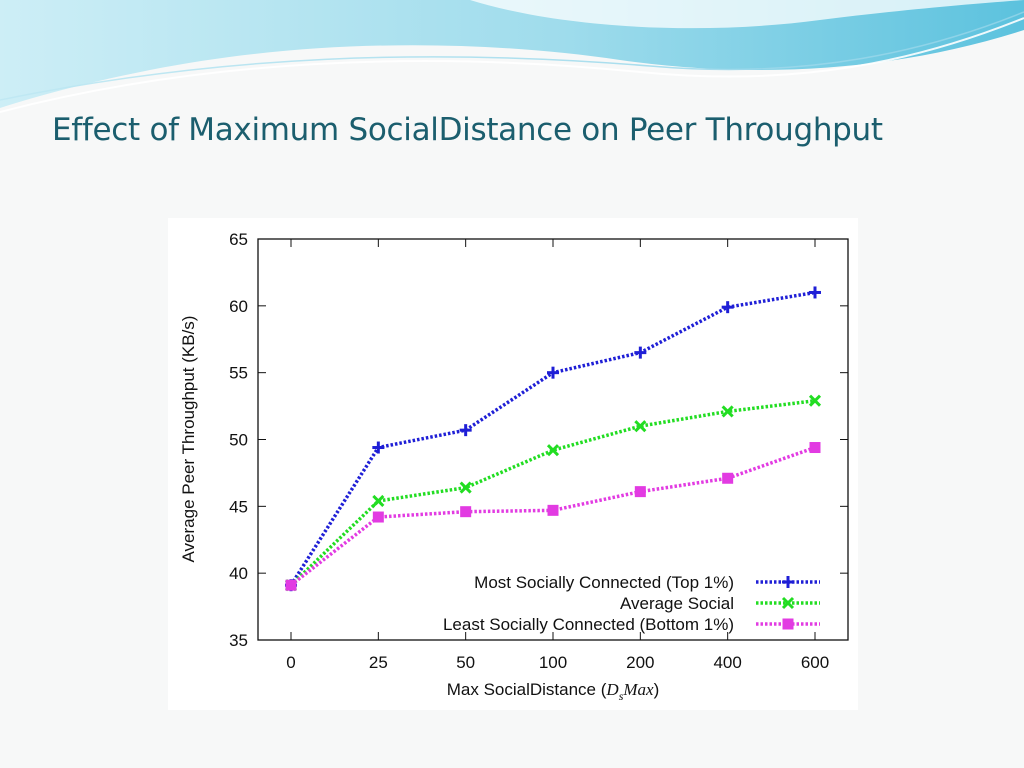 Image resolution: width=1024 pixels, height=768 pixels. What do you see at coordinates (238, 239) in the screenshot?
I see `y-tick-label: 65` at bounding box center [238, 239].